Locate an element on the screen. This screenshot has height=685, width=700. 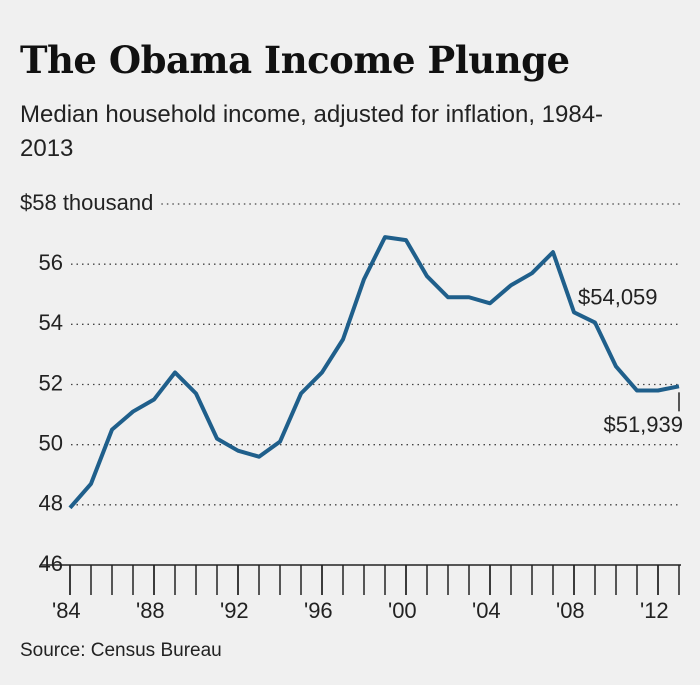
data-label: $51,939 is located at coordinates (643, 424).